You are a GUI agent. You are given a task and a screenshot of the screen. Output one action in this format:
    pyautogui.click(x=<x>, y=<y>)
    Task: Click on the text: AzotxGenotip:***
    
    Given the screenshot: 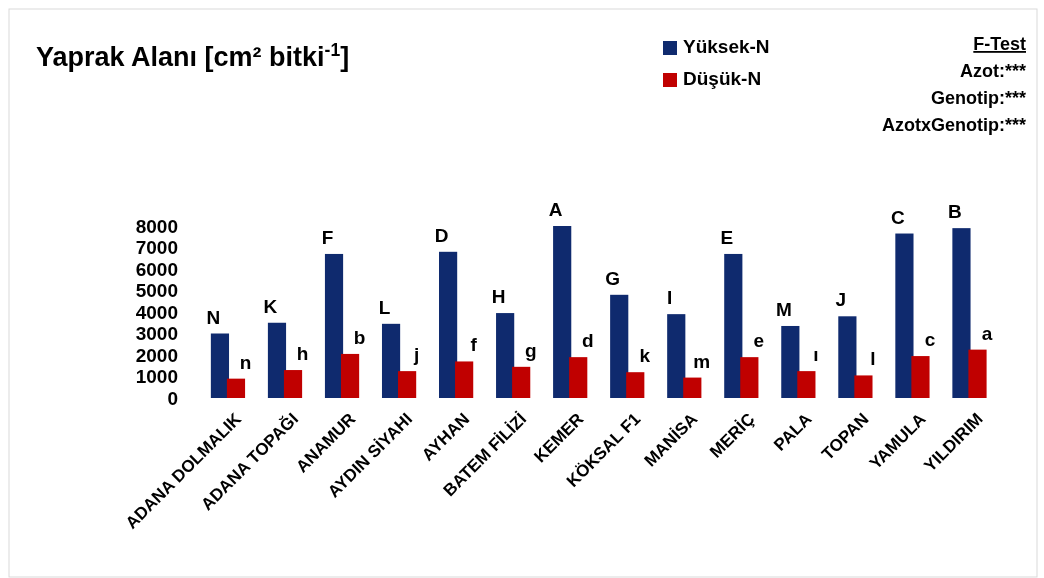 What is the action you would take?
    pyautogui.click(x=954, y=125)
    